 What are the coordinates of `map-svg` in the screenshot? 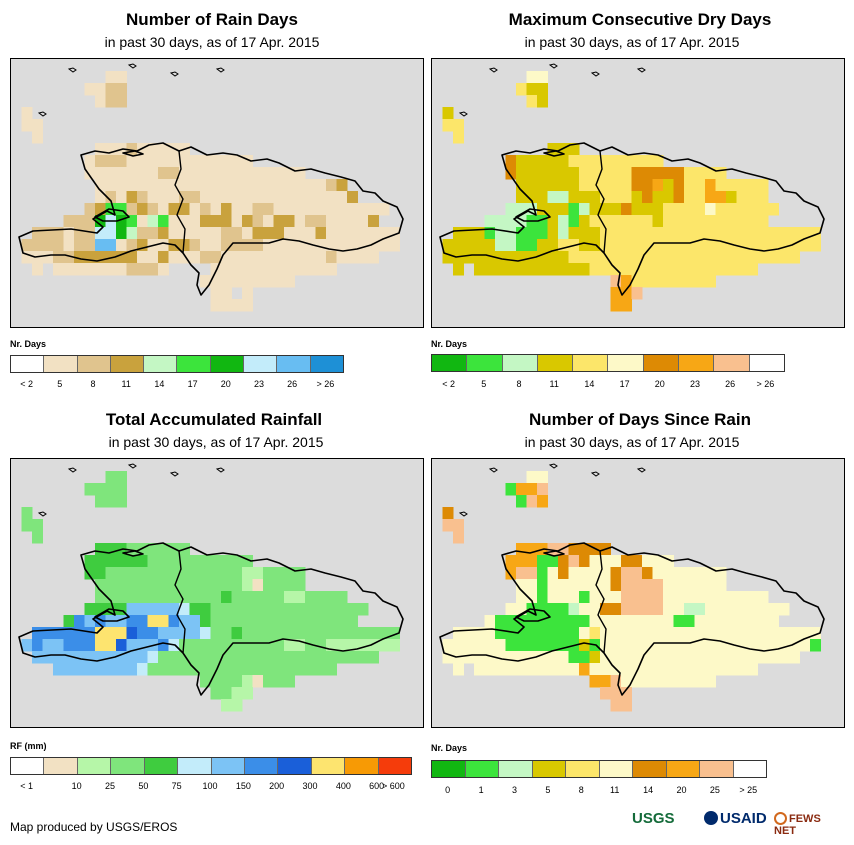 It's located at (632, 587).